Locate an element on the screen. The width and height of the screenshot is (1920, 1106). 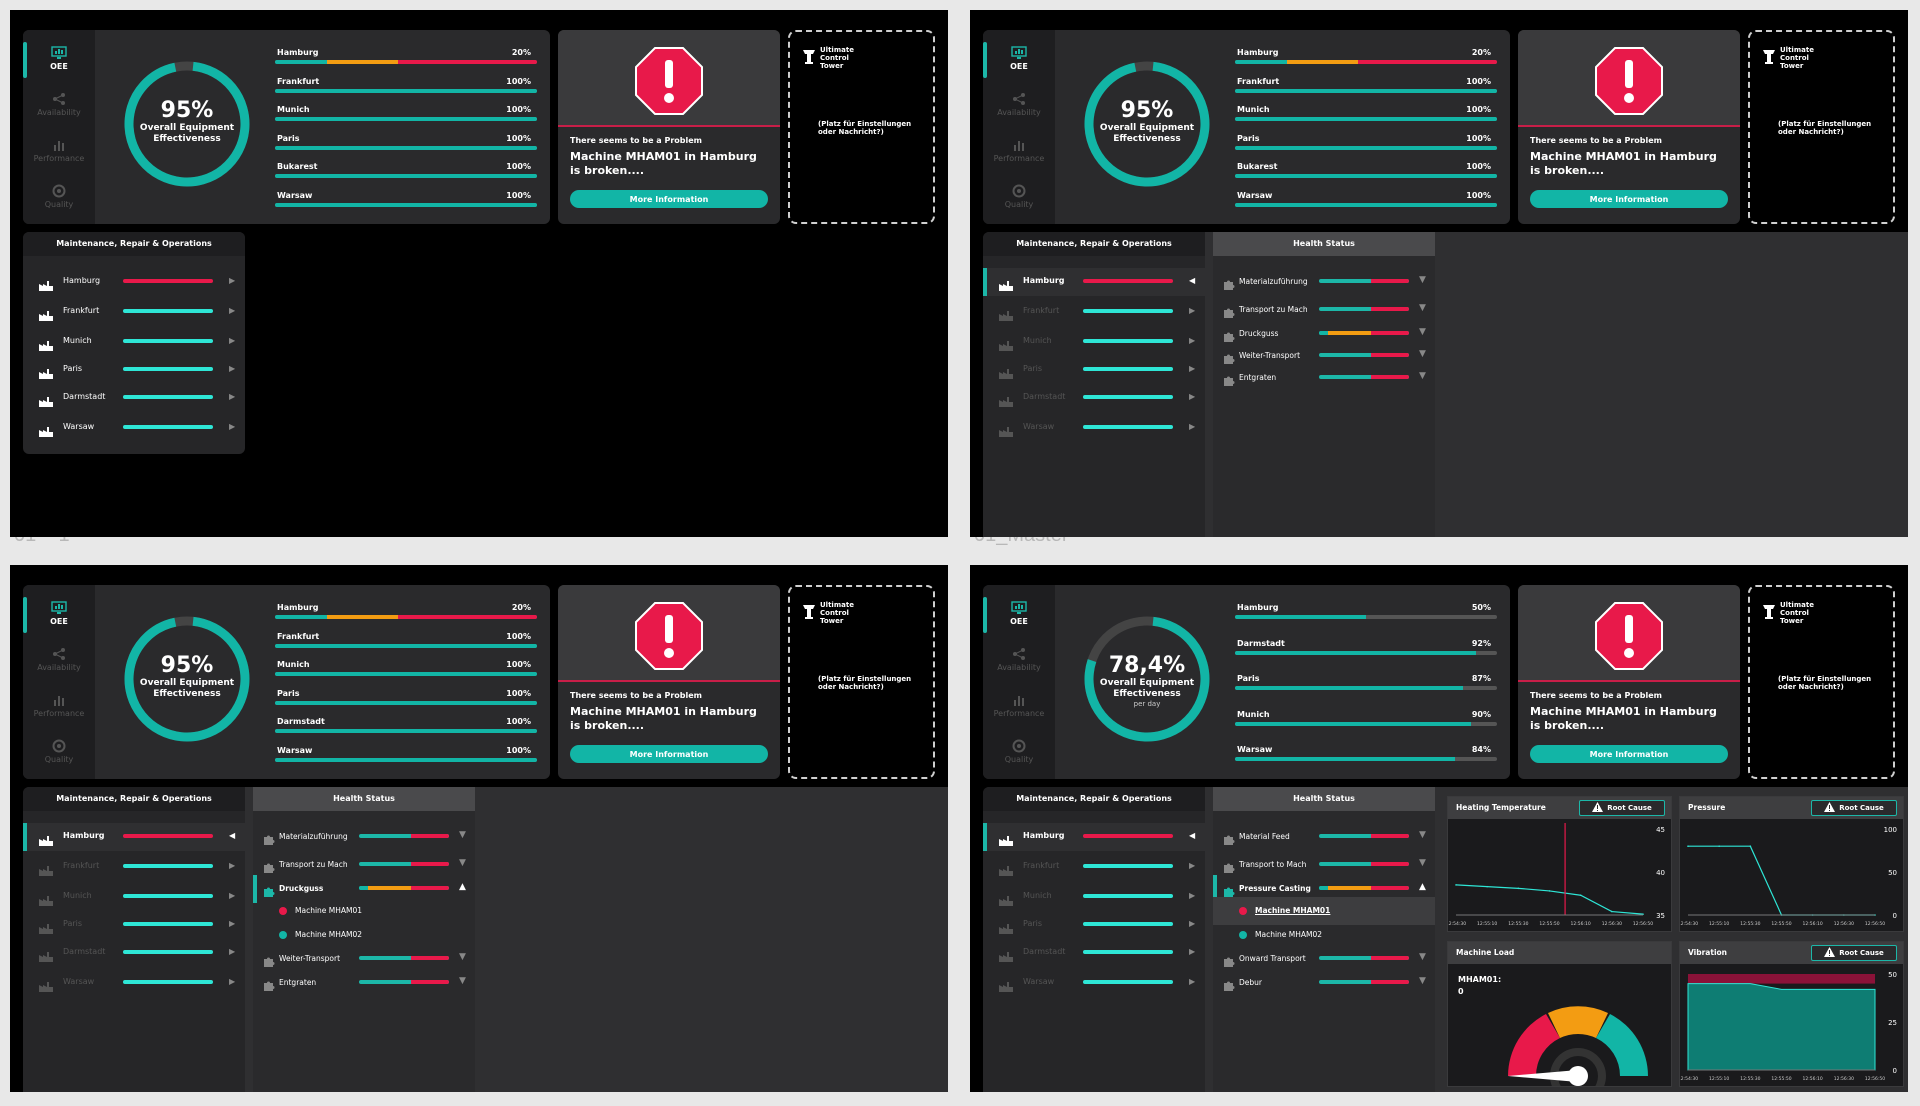
site-bar-row: Bukarest 100% is located at coordinates (406, 176).